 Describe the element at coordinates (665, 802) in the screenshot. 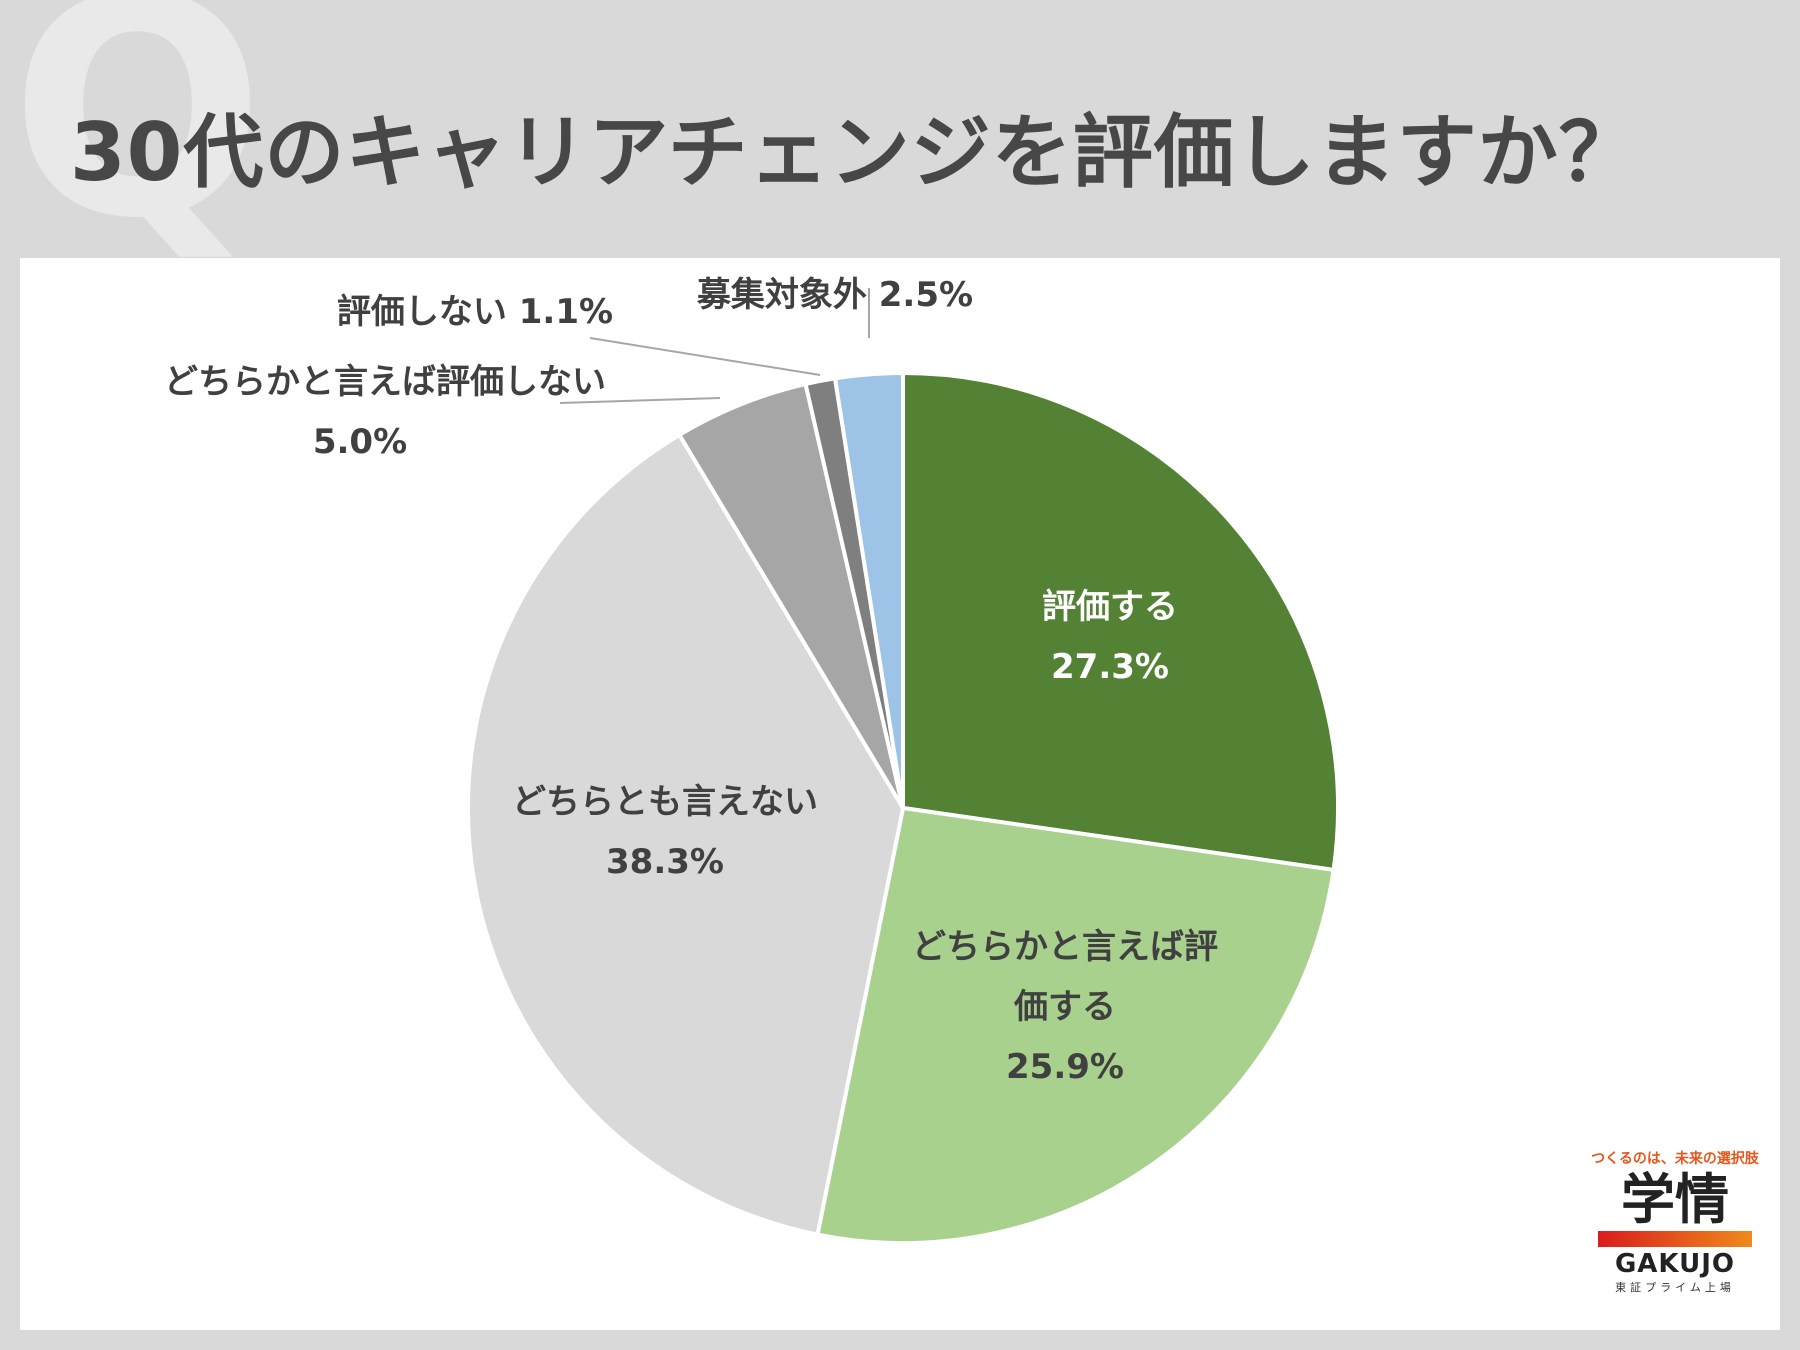

I see `slice-label-2: どちらとも言えない` at that location.